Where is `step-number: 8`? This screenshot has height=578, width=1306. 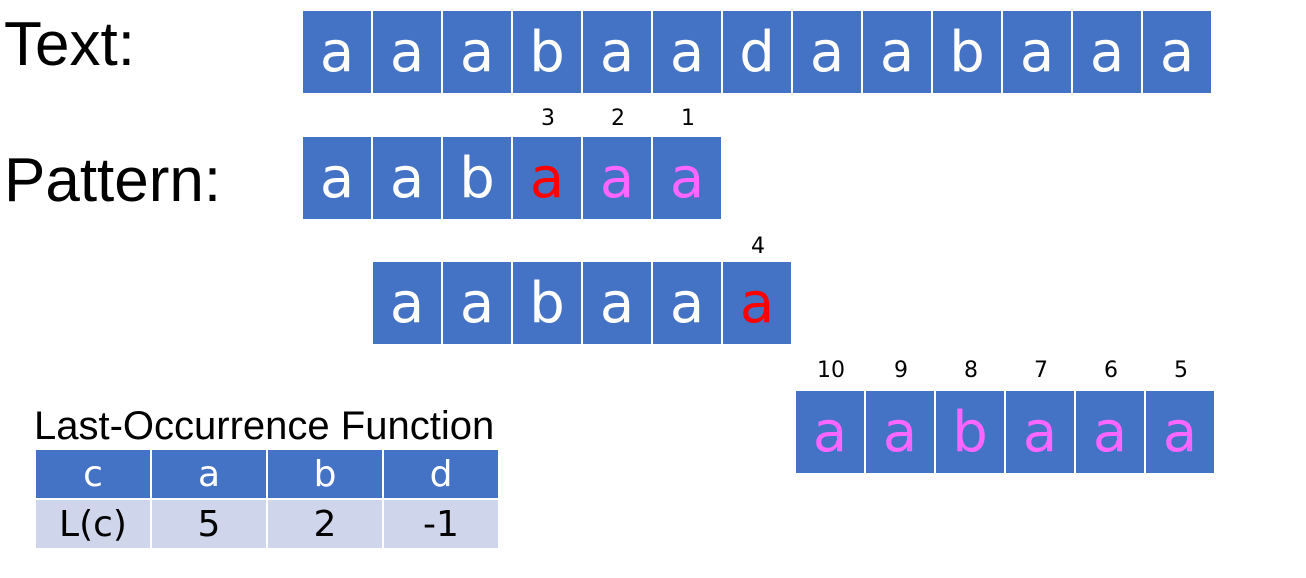
step-number: 8 is located at coordinates (971, 370).